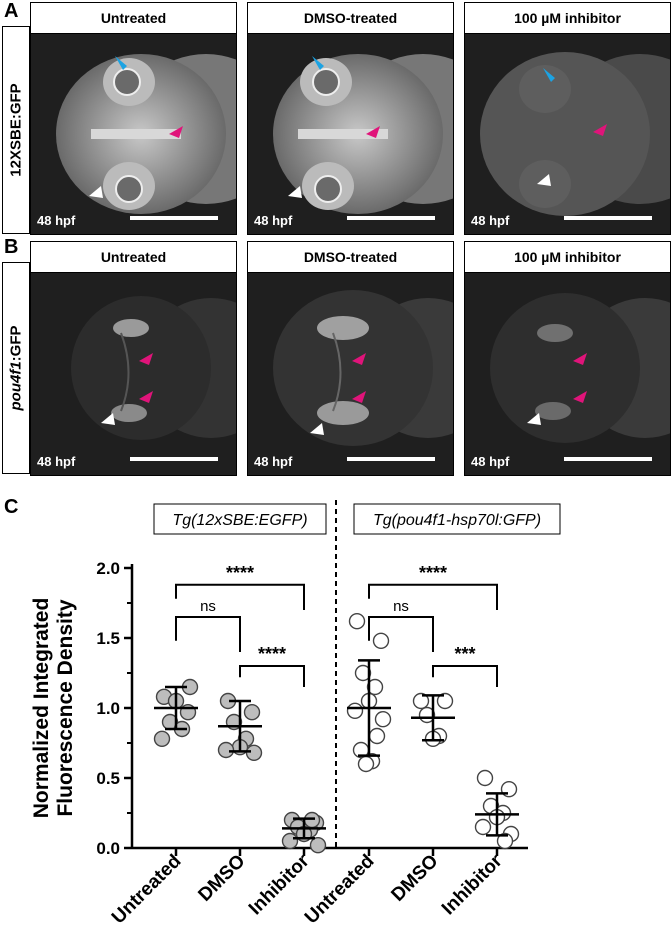 The width and height of the screenshot is (671, 949). What do you see at coordinates (41, 708) in the screenshot?
I see `y-axis-label-line1: Normalized Integrated` at bounding box center [41, 708].